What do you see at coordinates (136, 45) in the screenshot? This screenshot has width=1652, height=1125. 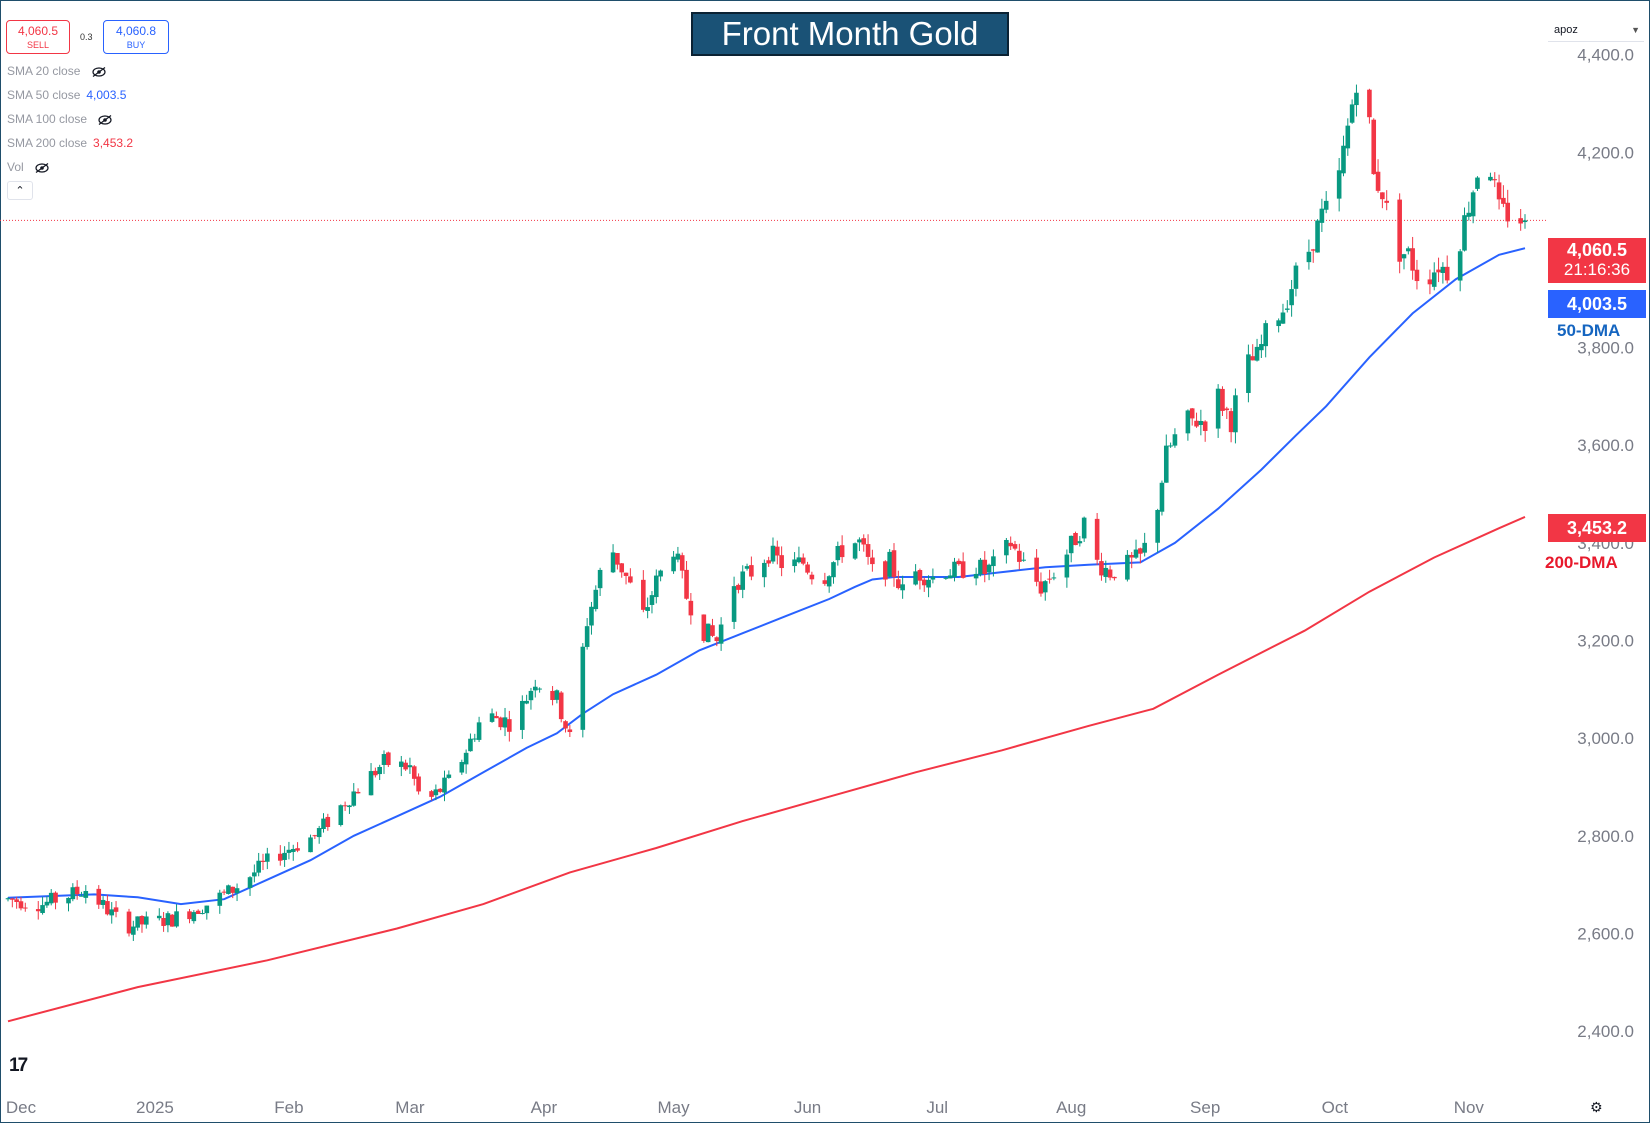 I see `buy-label: BUY` at bounding box center [136, 45].